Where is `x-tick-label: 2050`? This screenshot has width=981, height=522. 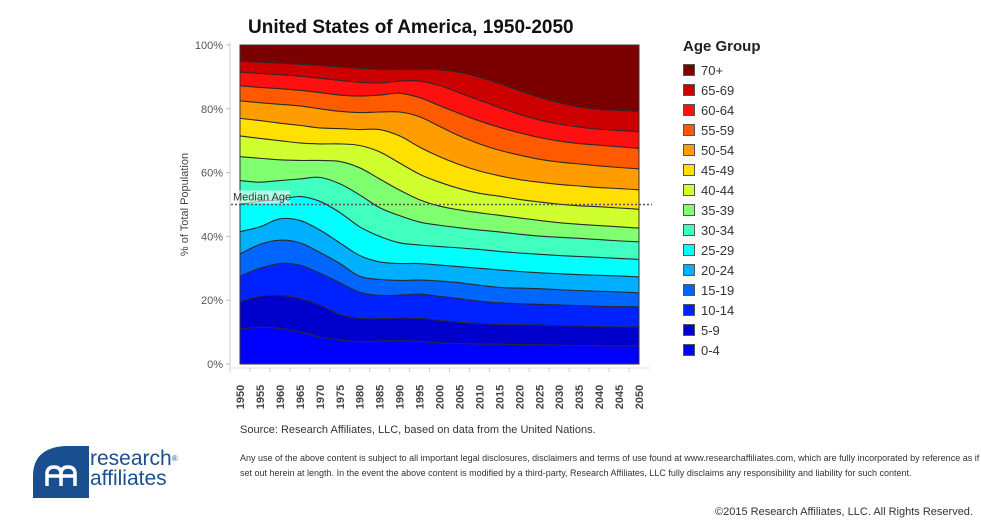
x-tick-label: 2050 is located at coordinates (640, 397).